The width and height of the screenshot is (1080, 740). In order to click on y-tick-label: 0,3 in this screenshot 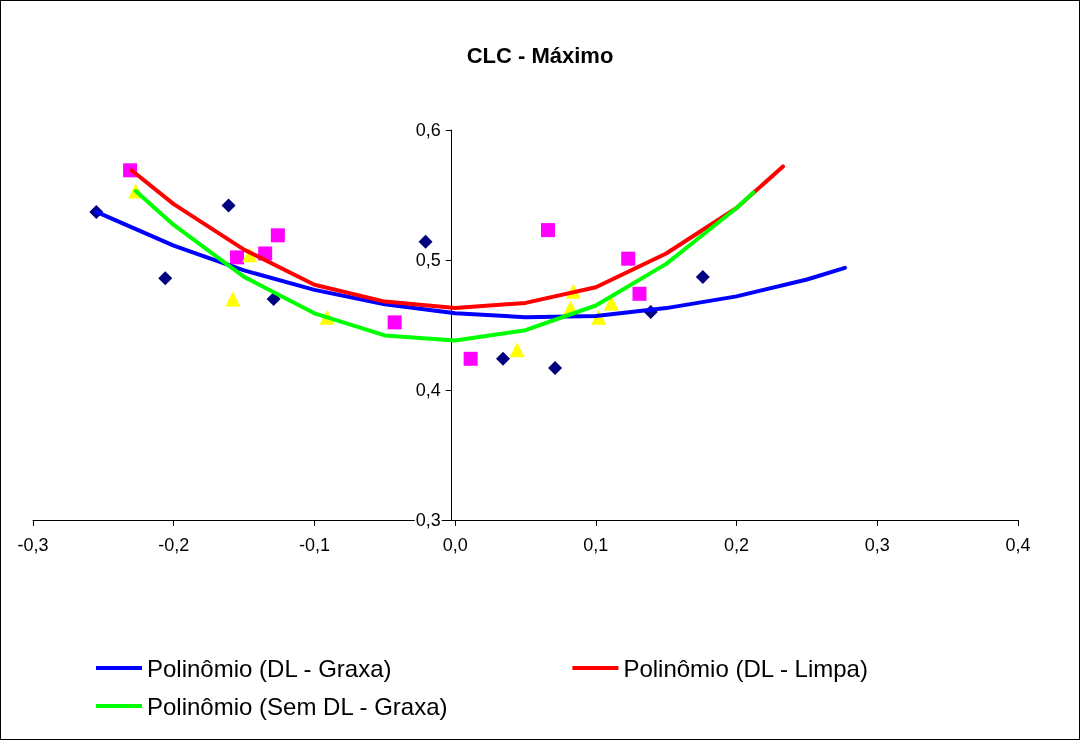, I will do `click(428, 520)`.